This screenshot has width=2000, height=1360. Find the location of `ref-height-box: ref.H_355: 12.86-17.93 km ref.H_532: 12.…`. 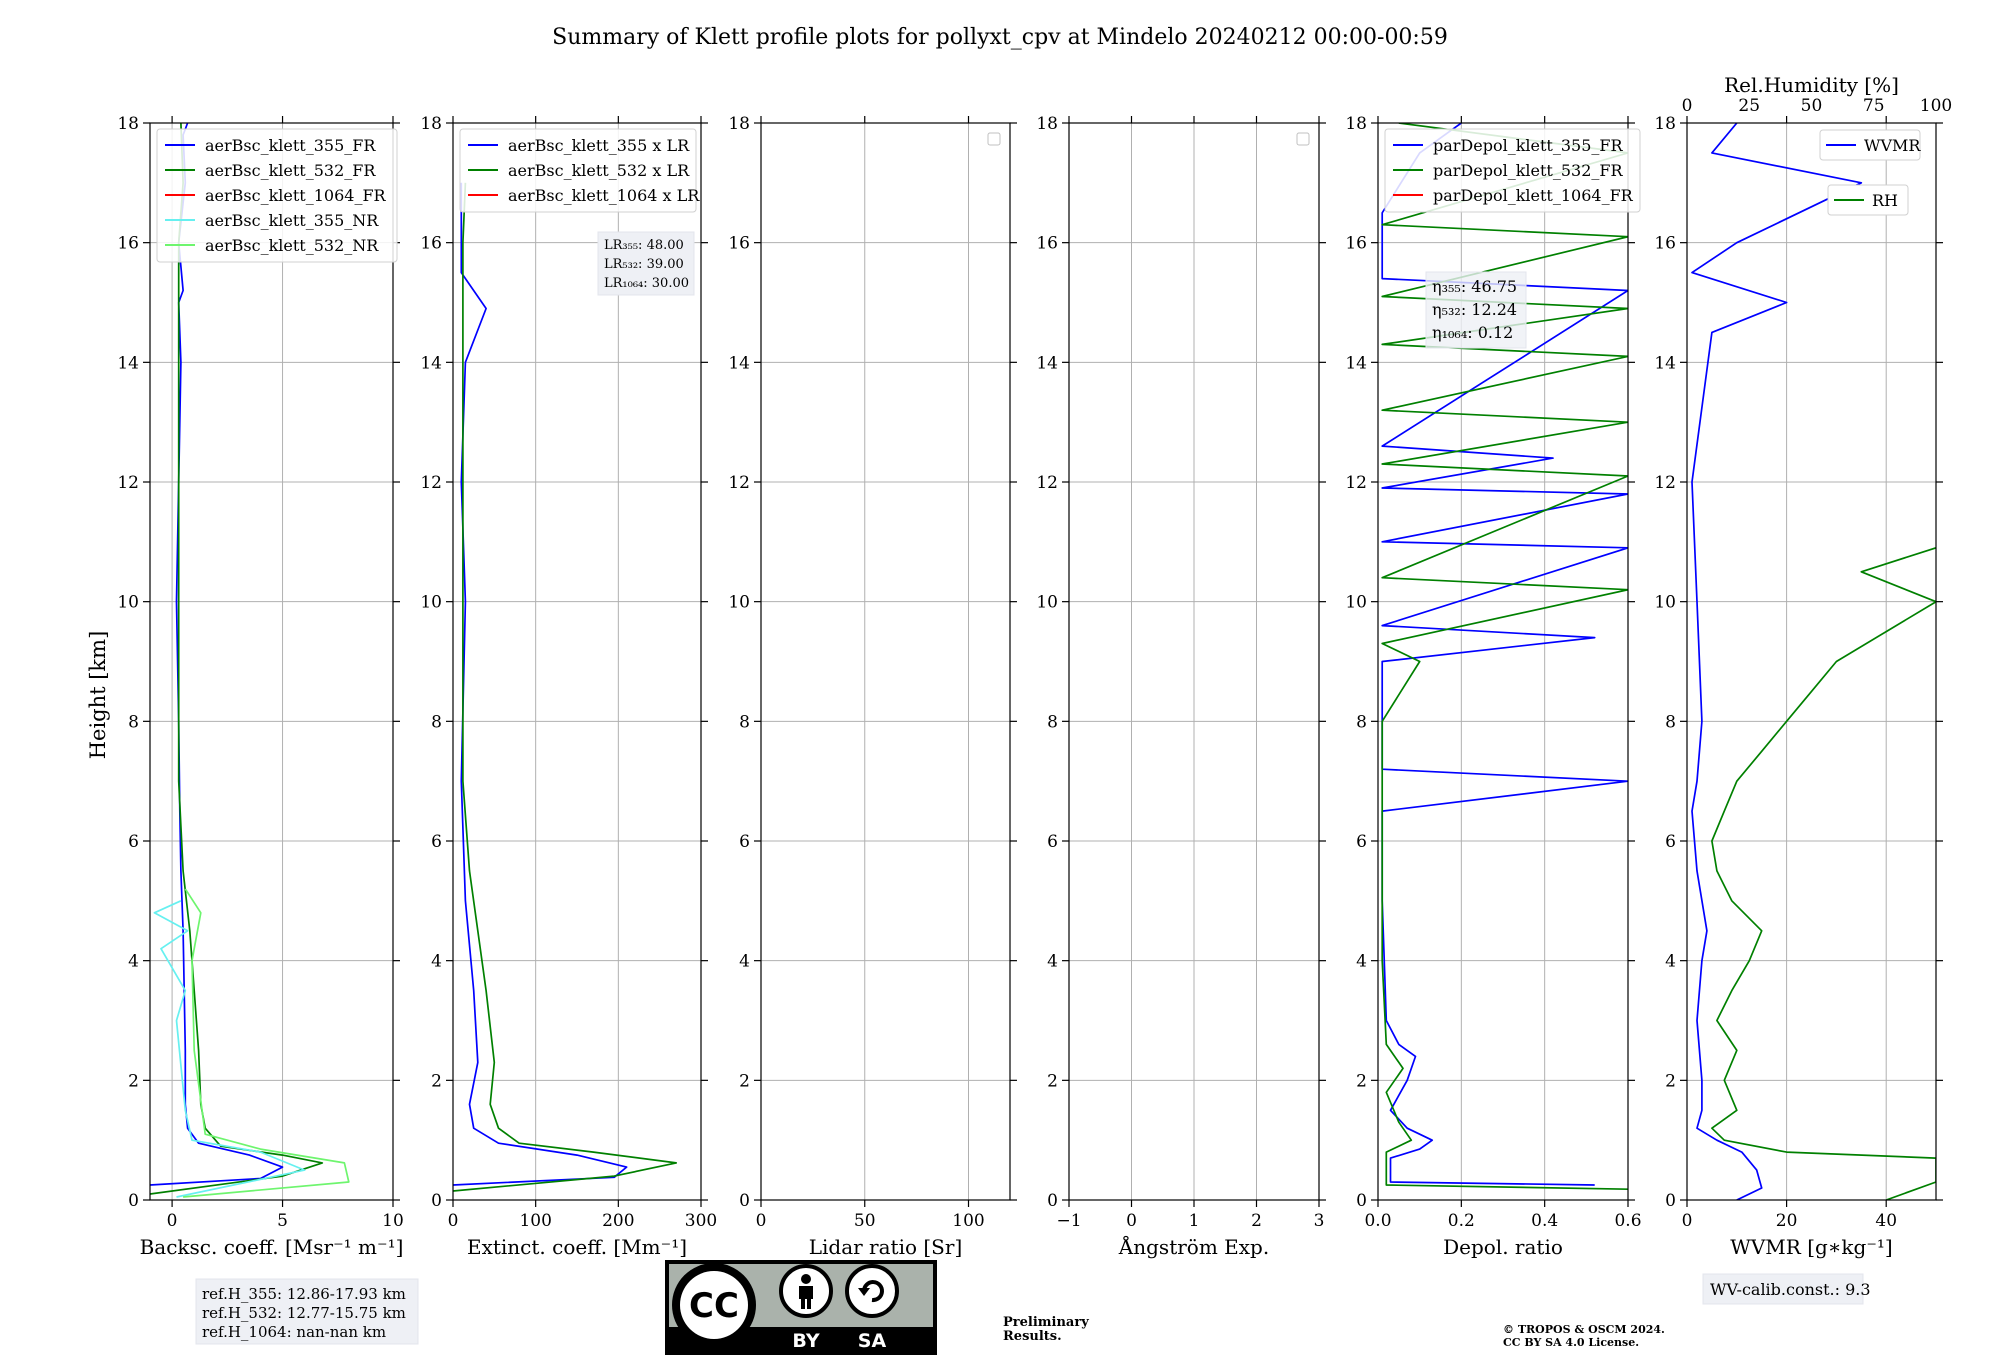

ref-height-box: ref.H_355: 12.86-17.93 km ref.H_532: 12.… is located at coordinates (307, 1311).